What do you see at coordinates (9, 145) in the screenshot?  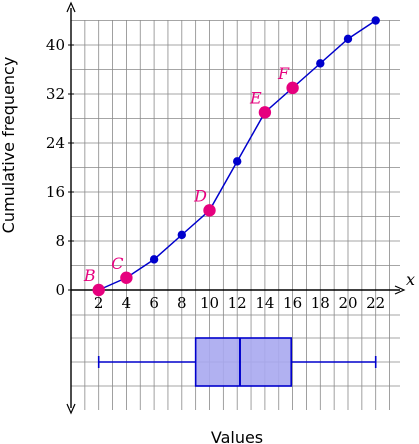 I see `y-axis-label: Cumulative frequency` at bounding box center [9, 145].